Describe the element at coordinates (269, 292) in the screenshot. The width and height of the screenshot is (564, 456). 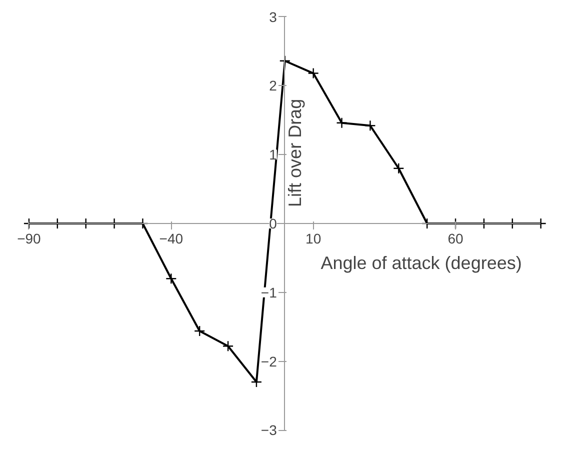
I see `y-tick-label: −1` at that location.